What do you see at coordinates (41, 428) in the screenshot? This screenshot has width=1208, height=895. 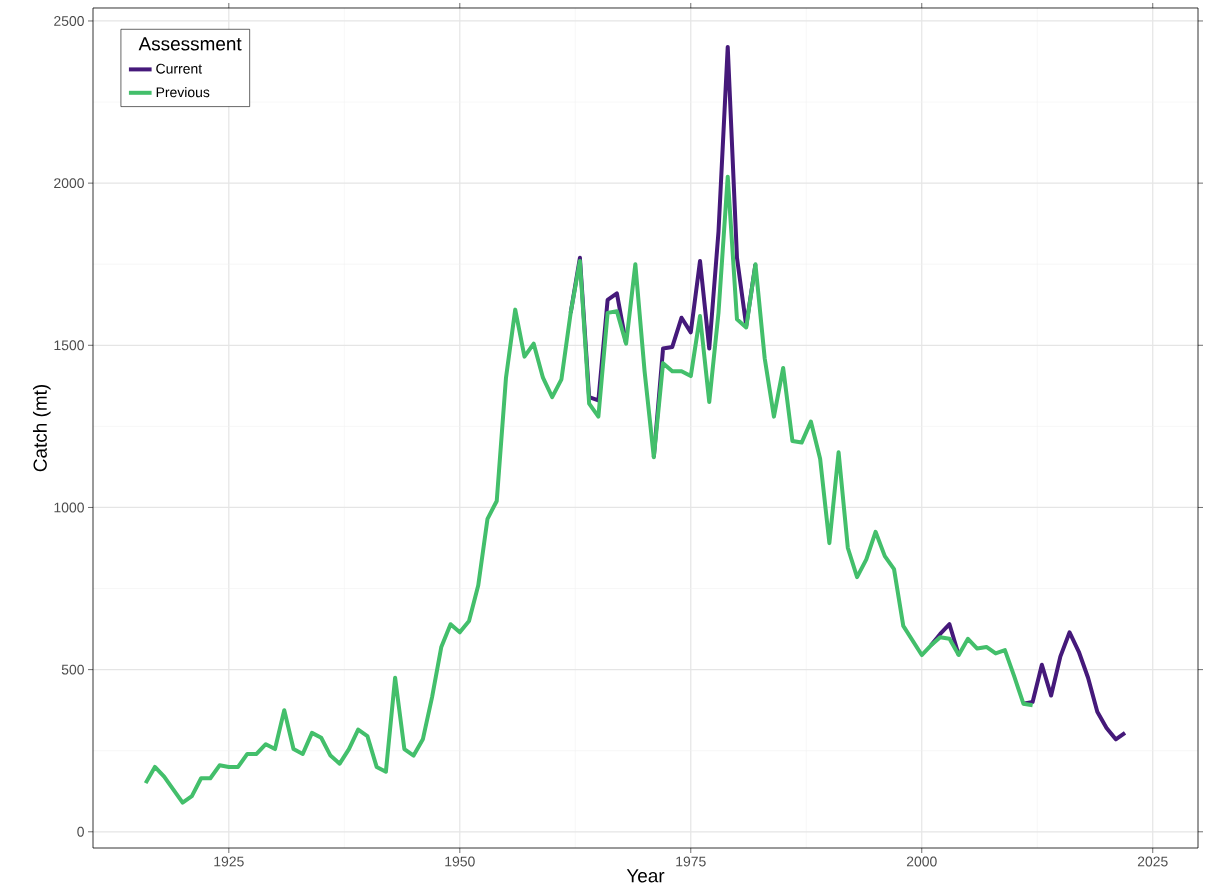 I see `y-axis-title: Catch (mt)` at bounding box center [41, 428].